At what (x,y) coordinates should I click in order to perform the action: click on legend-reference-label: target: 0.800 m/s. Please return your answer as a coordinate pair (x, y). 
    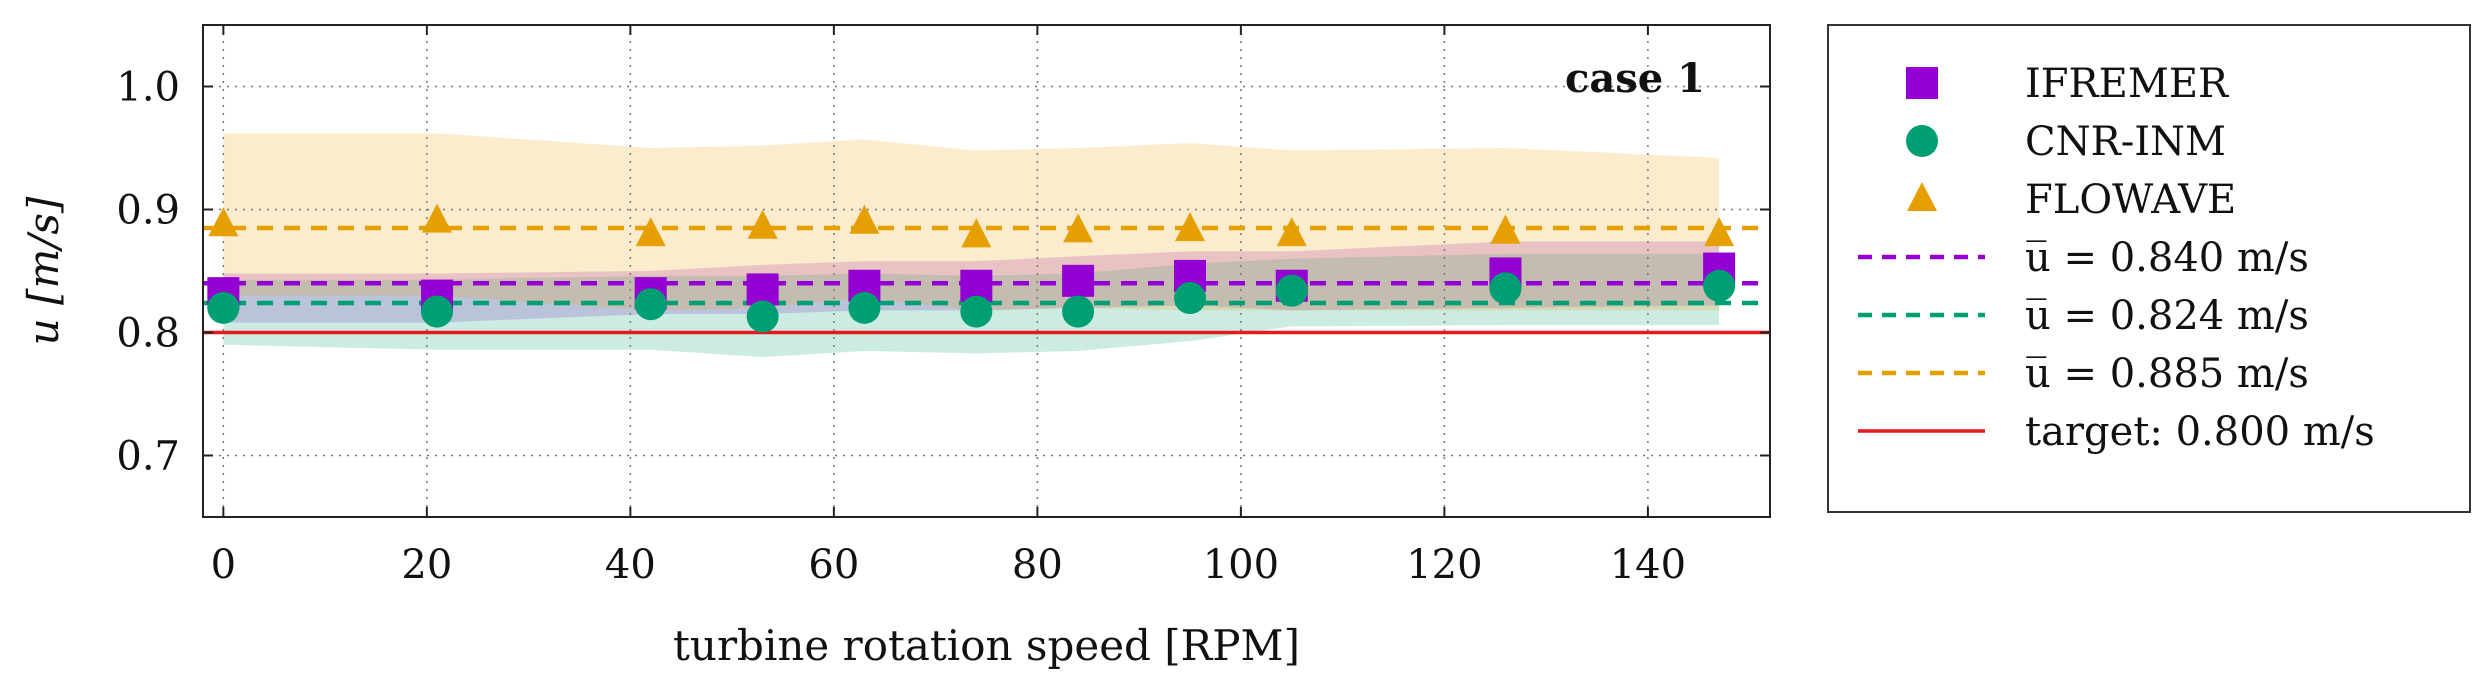
    Looking at the image, I should click on (2200, 432).